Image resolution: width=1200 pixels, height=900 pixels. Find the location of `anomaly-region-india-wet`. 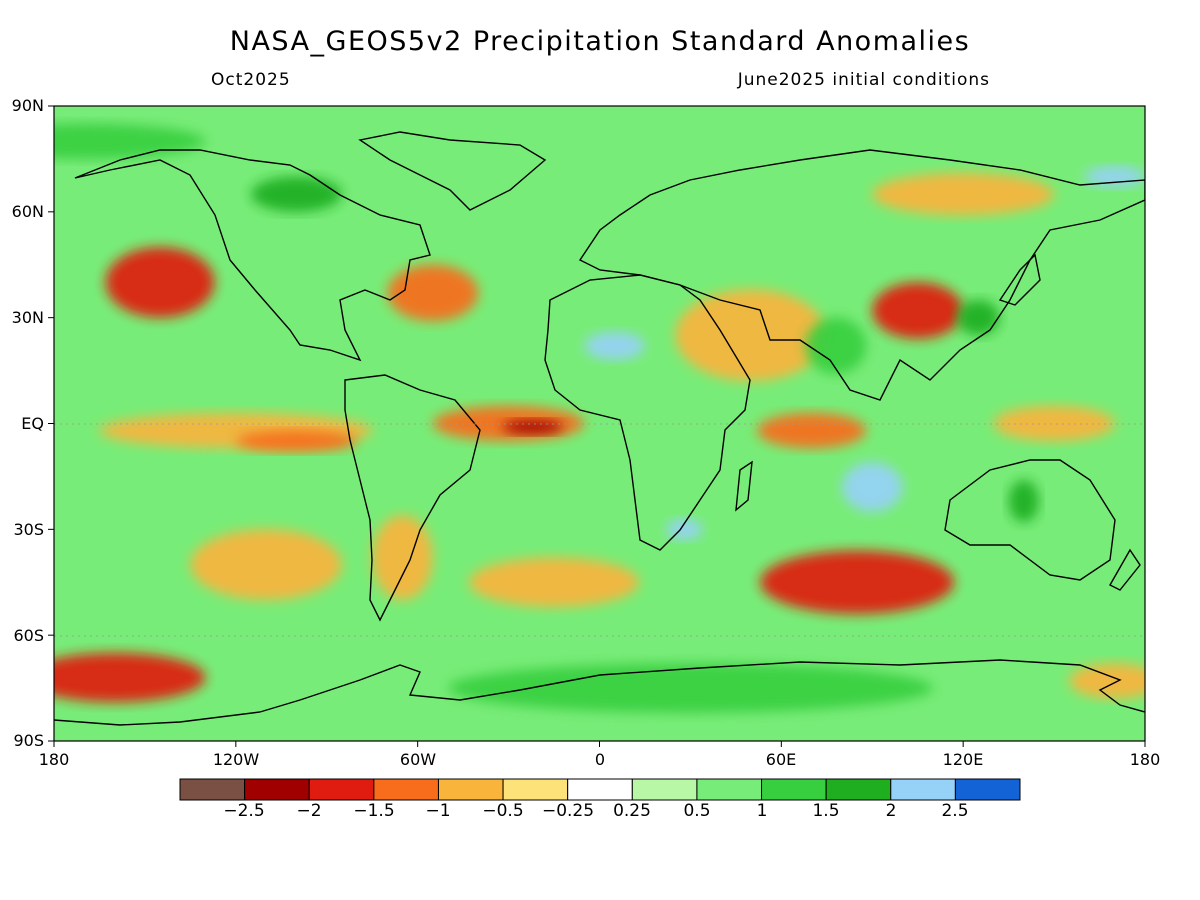

anomaly-region-india-wet is located at coordinates (836, 346).